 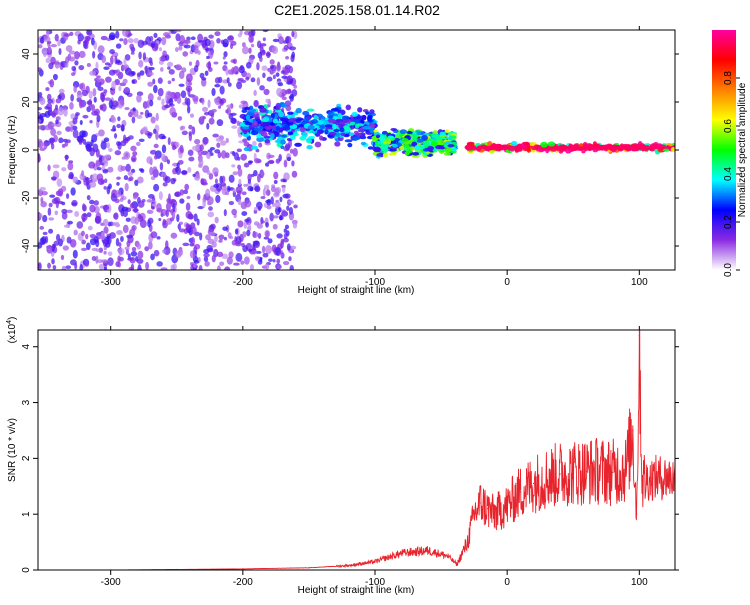 What do you see at coordinates (26, 245) in the screenshot?
I see `y-tick-label: -40` at bounding box center [26, 245].